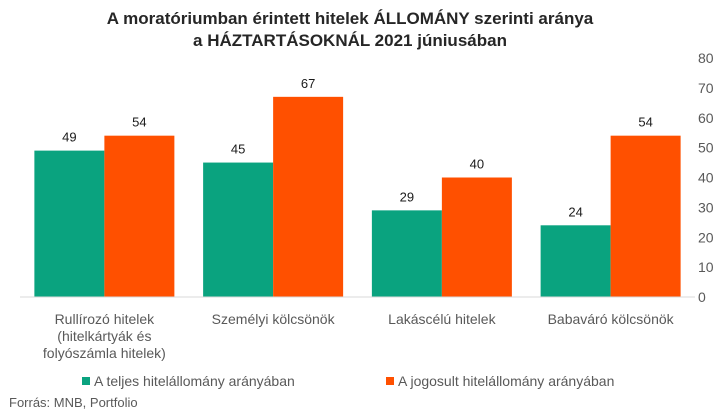  What do you see at coordinates (308, 83) in the screenshot?
I see `data-label: 67` at bounding box center [308, 83].